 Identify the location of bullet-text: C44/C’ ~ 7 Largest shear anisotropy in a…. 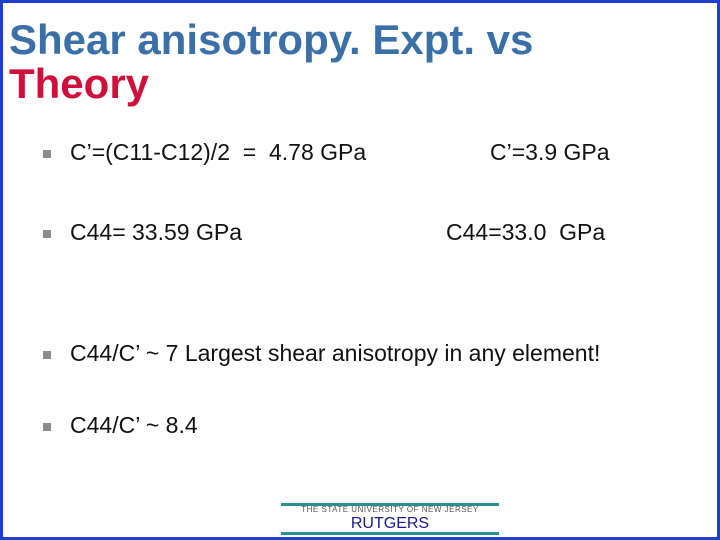
(335, 353).